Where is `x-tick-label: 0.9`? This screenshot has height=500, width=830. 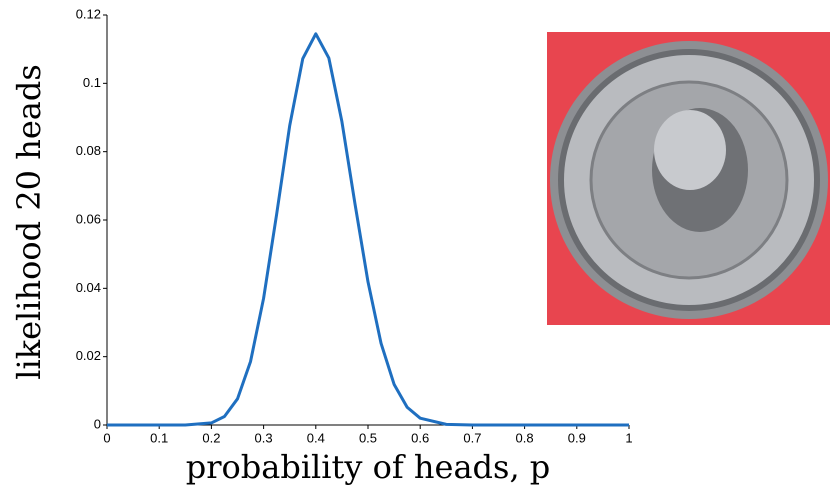 x-tick-label: 0.9 is located at coordinates (577, 437).